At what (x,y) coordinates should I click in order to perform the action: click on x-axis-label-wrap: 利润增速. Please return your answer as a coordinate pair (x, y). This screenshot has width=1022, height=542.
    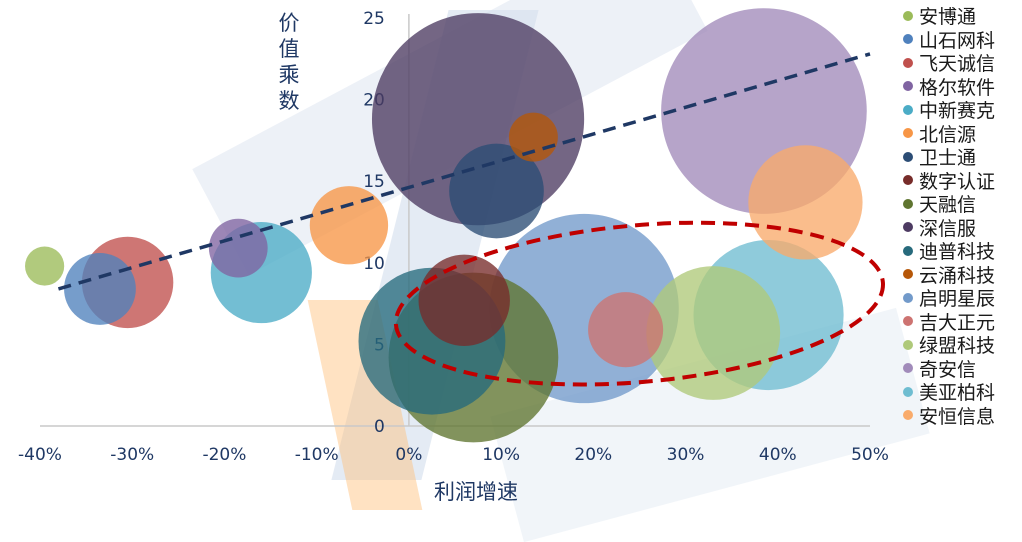
    Looking at the image, I should click on (450, 491).